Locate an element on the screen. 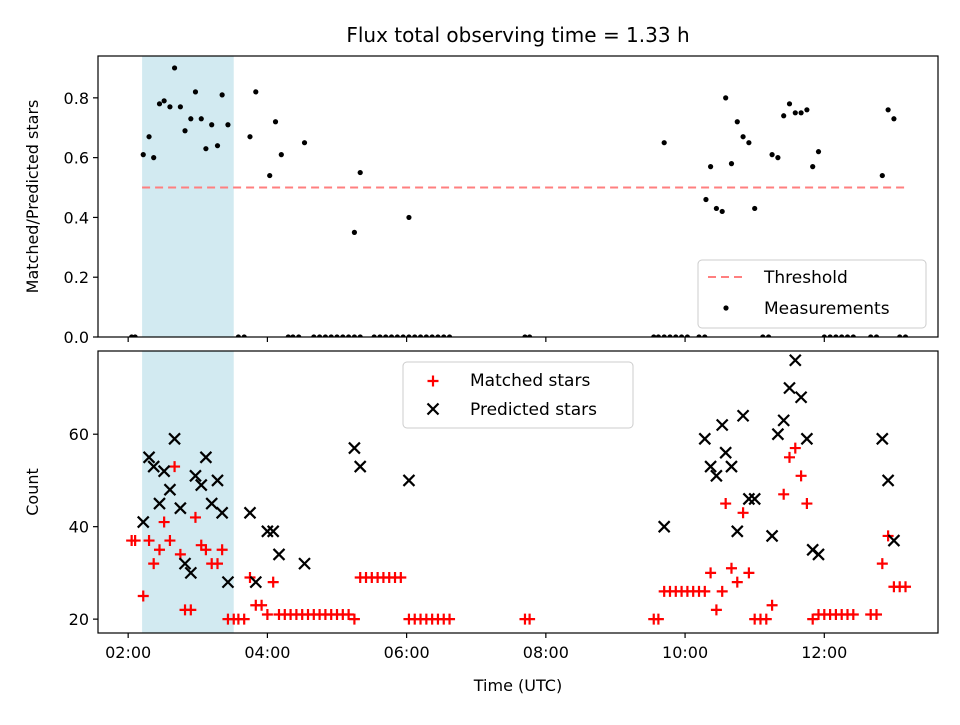  x-tick-label: 10:00 is located at coordinates (685, 652).